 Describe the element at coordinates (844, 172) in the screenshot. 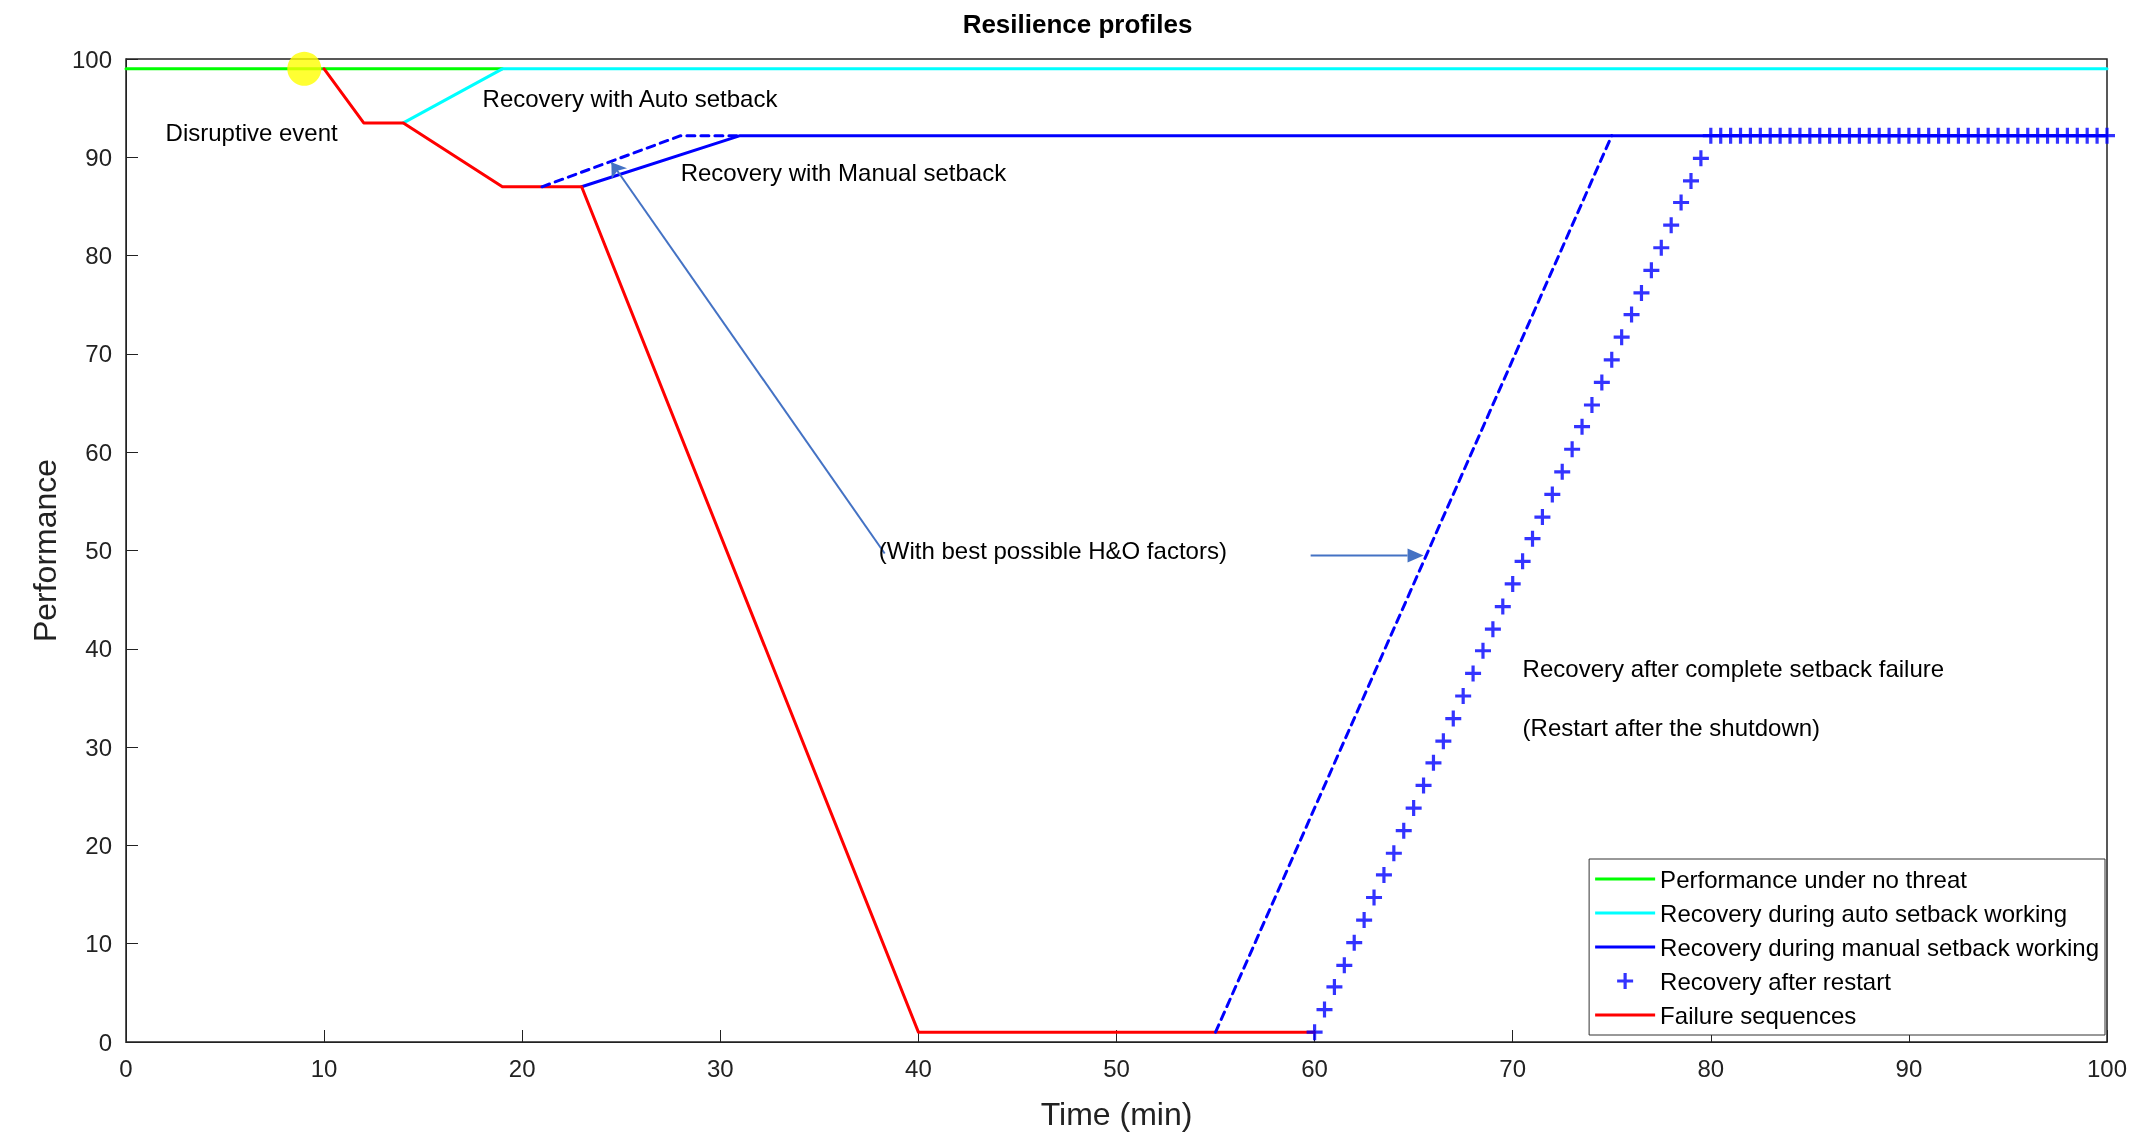

I see `annotation: Recovery with Manual setback` at that location.